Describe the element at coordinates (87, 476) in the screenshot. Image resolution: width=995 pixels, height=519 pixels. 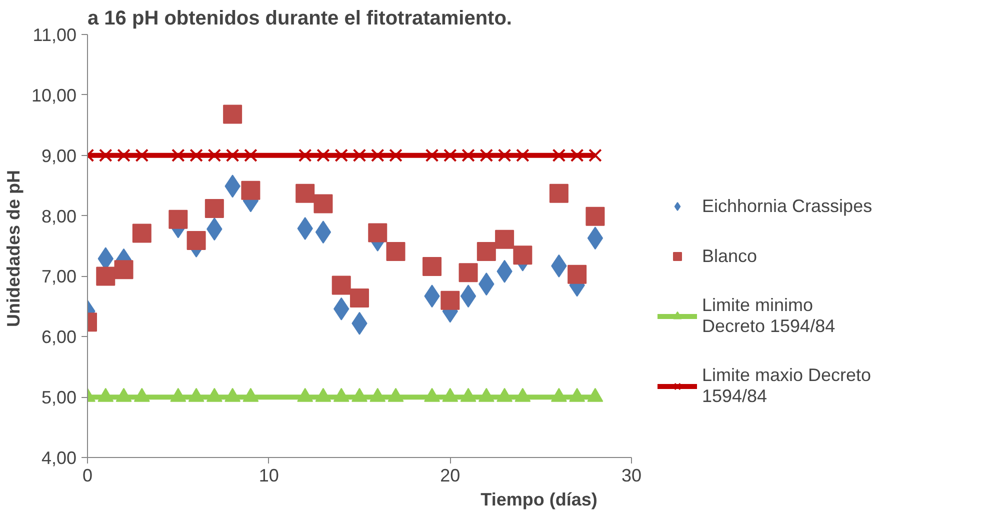
I see `x-tick-label: 0` at that location.